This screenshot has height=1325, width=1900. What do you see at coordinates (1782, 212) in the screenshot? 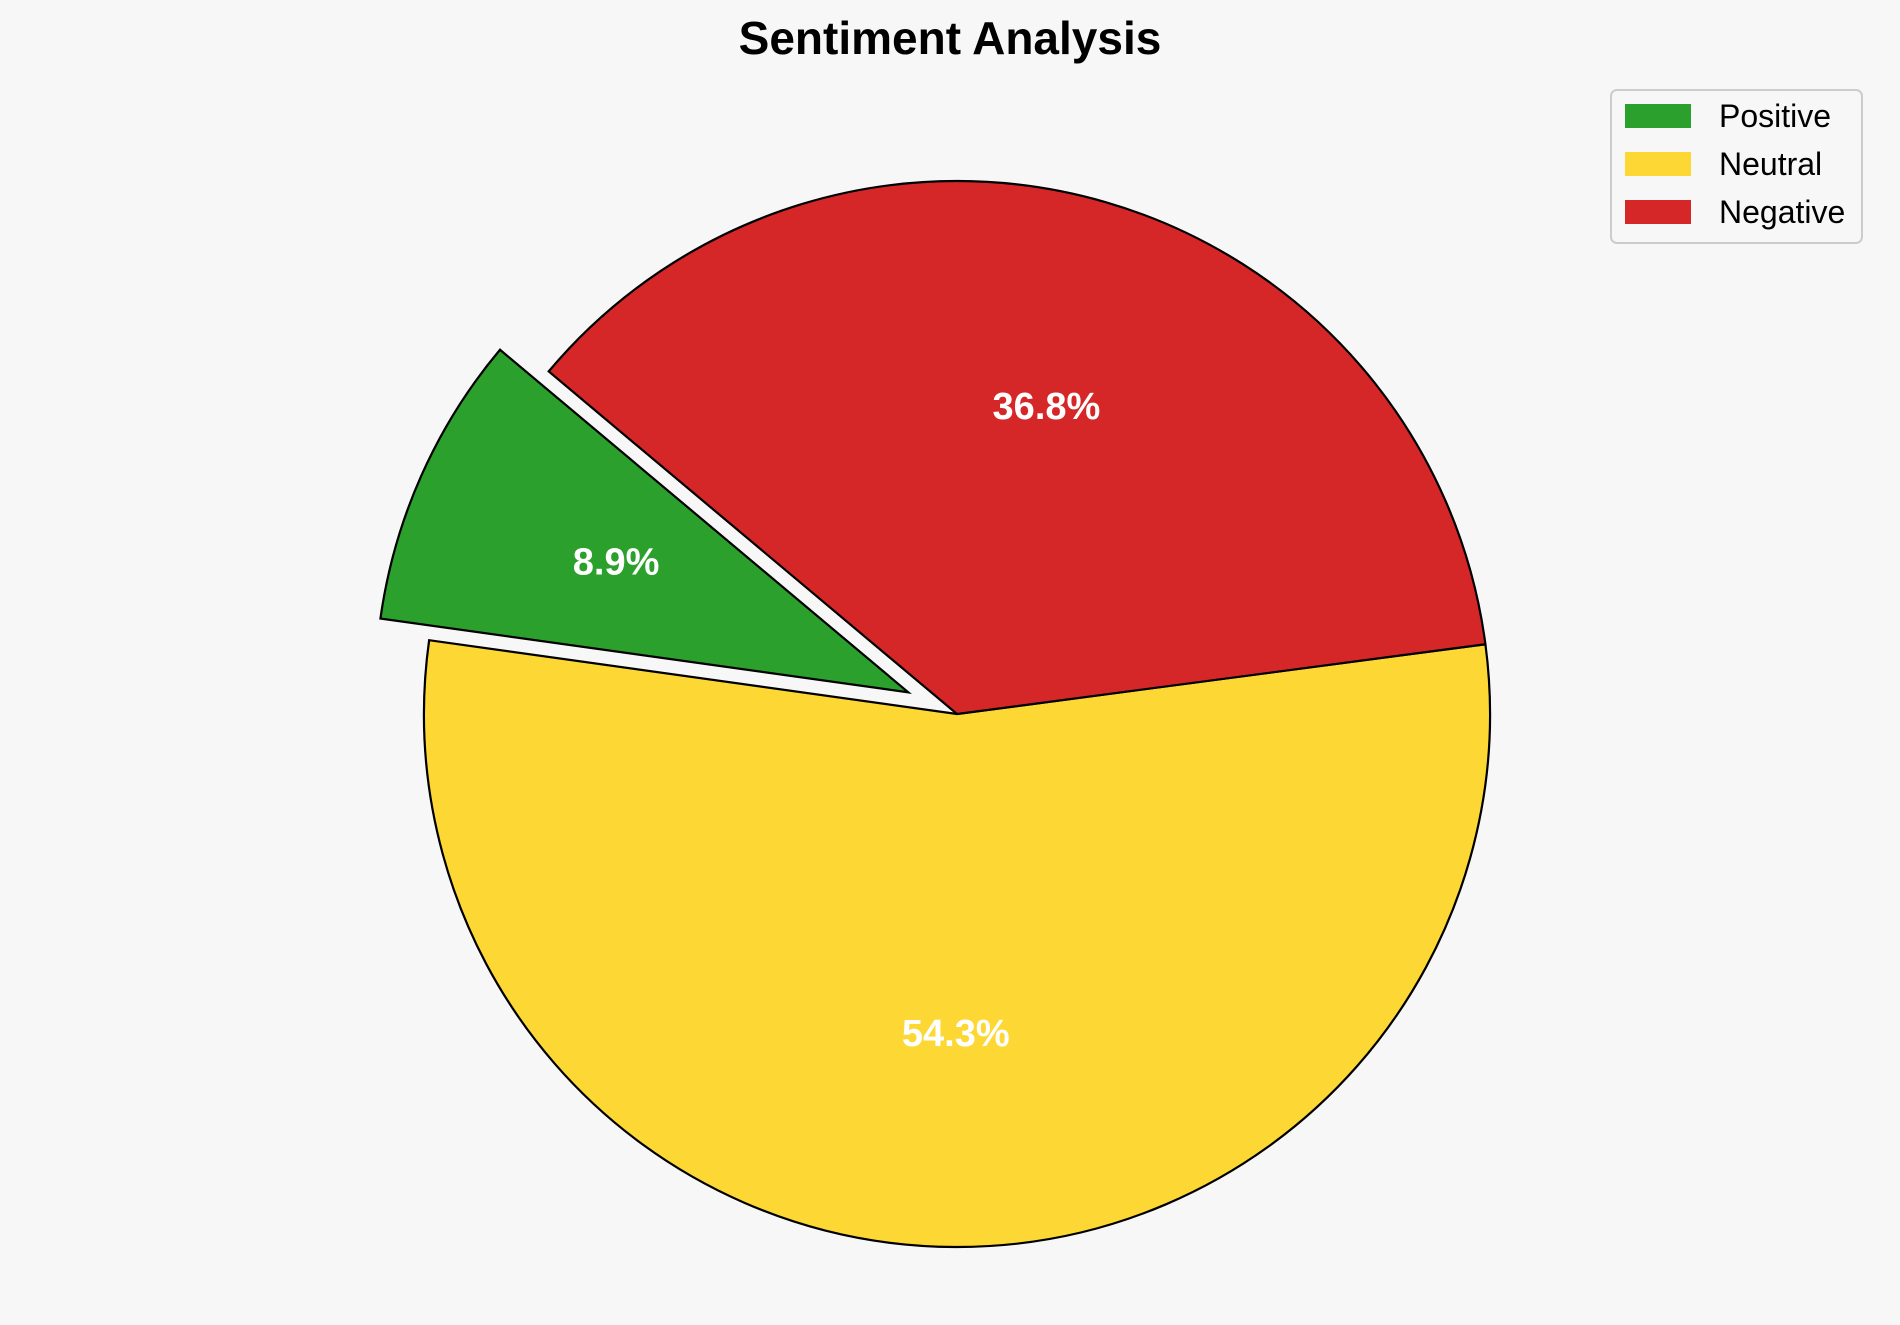
I see `legend-label-negative: Negative` at bounding box center [1782, 212].